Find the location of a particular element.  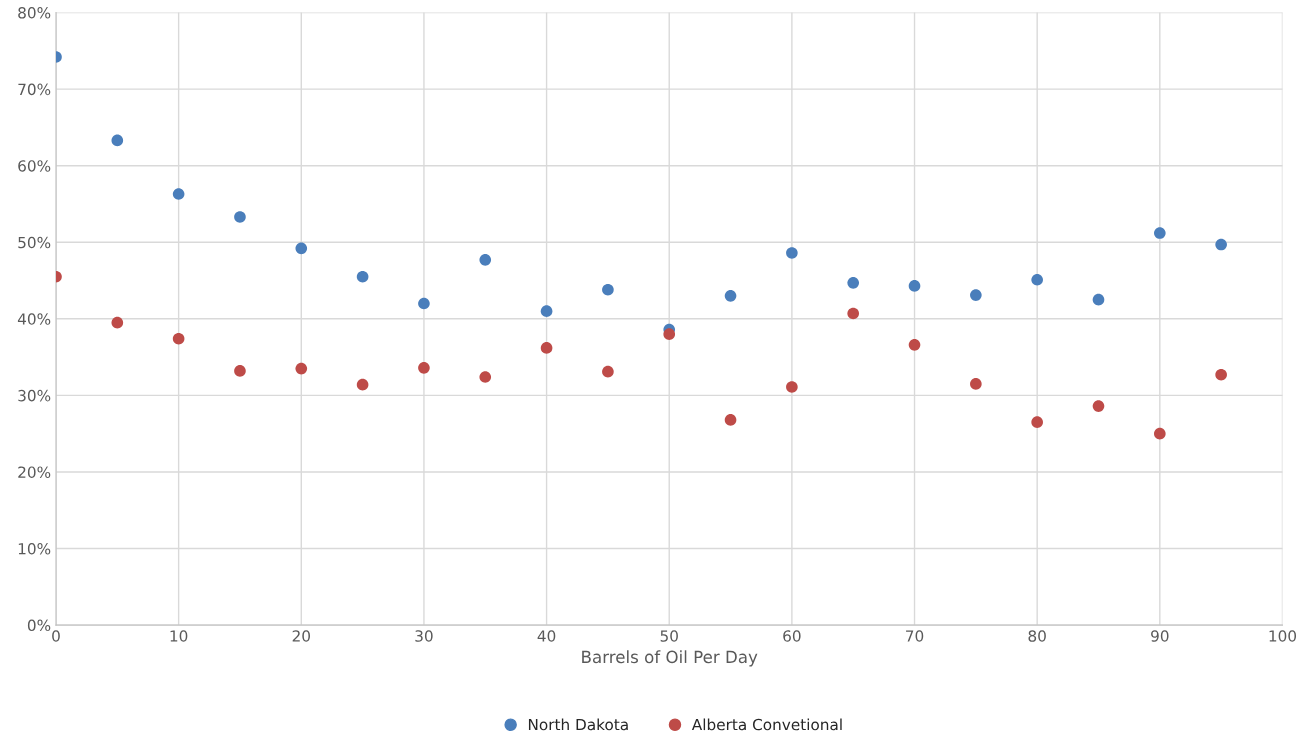

x-tick-label: 80 is located at coordinates (1037, 636).